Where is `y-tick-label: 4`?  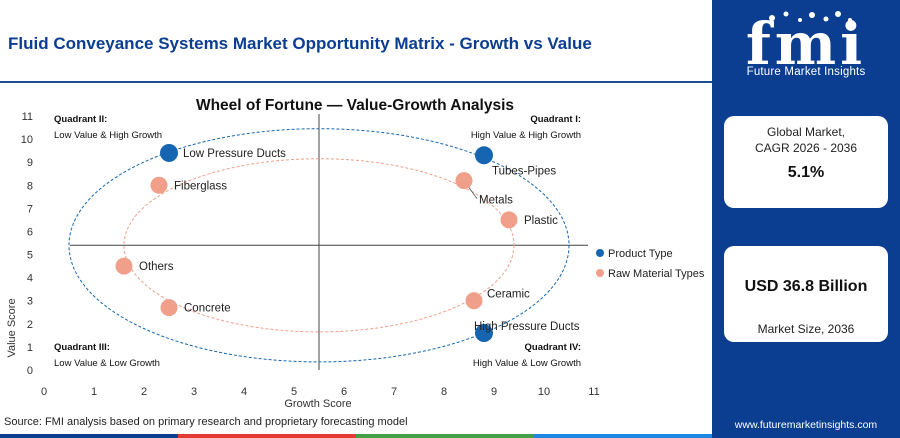 y-tick-label: 4 is located at coordinates (30, 279).